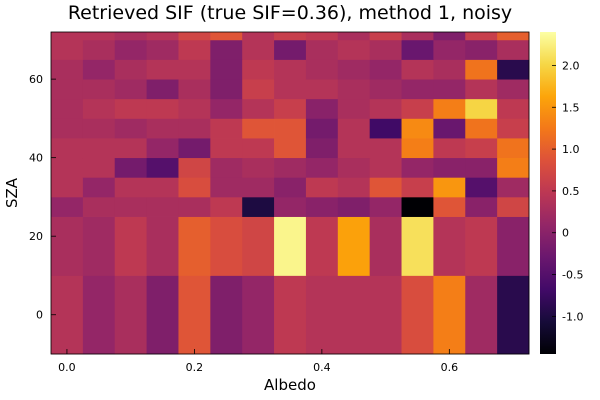 The width and height of the screenshot is (600, 400). What do you see at coordinates (571, 191) in the screenshot?
I see `colorbar-tick-label: 0.5` at bounding box center [571, 191].